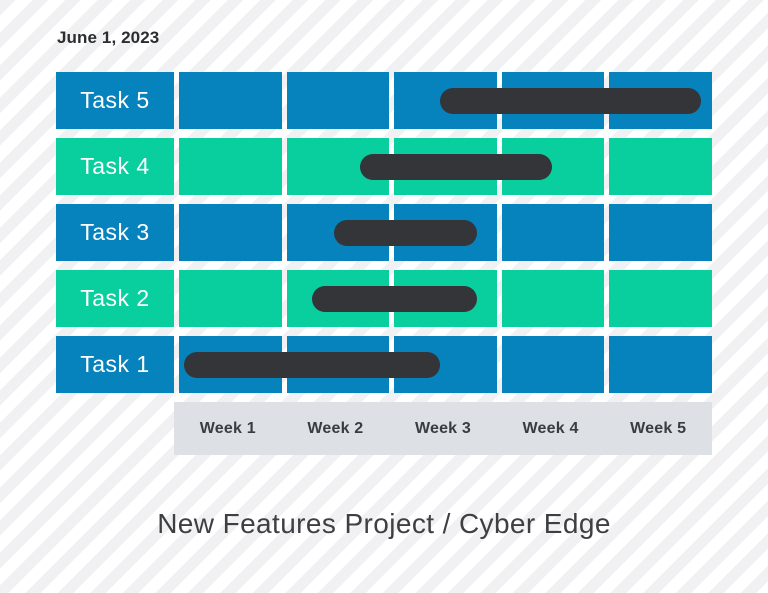 The image size is (768, 593). Describe the element at coordinates (115, 100) in the screenshot. I see `task-label: Task 5` at that location.